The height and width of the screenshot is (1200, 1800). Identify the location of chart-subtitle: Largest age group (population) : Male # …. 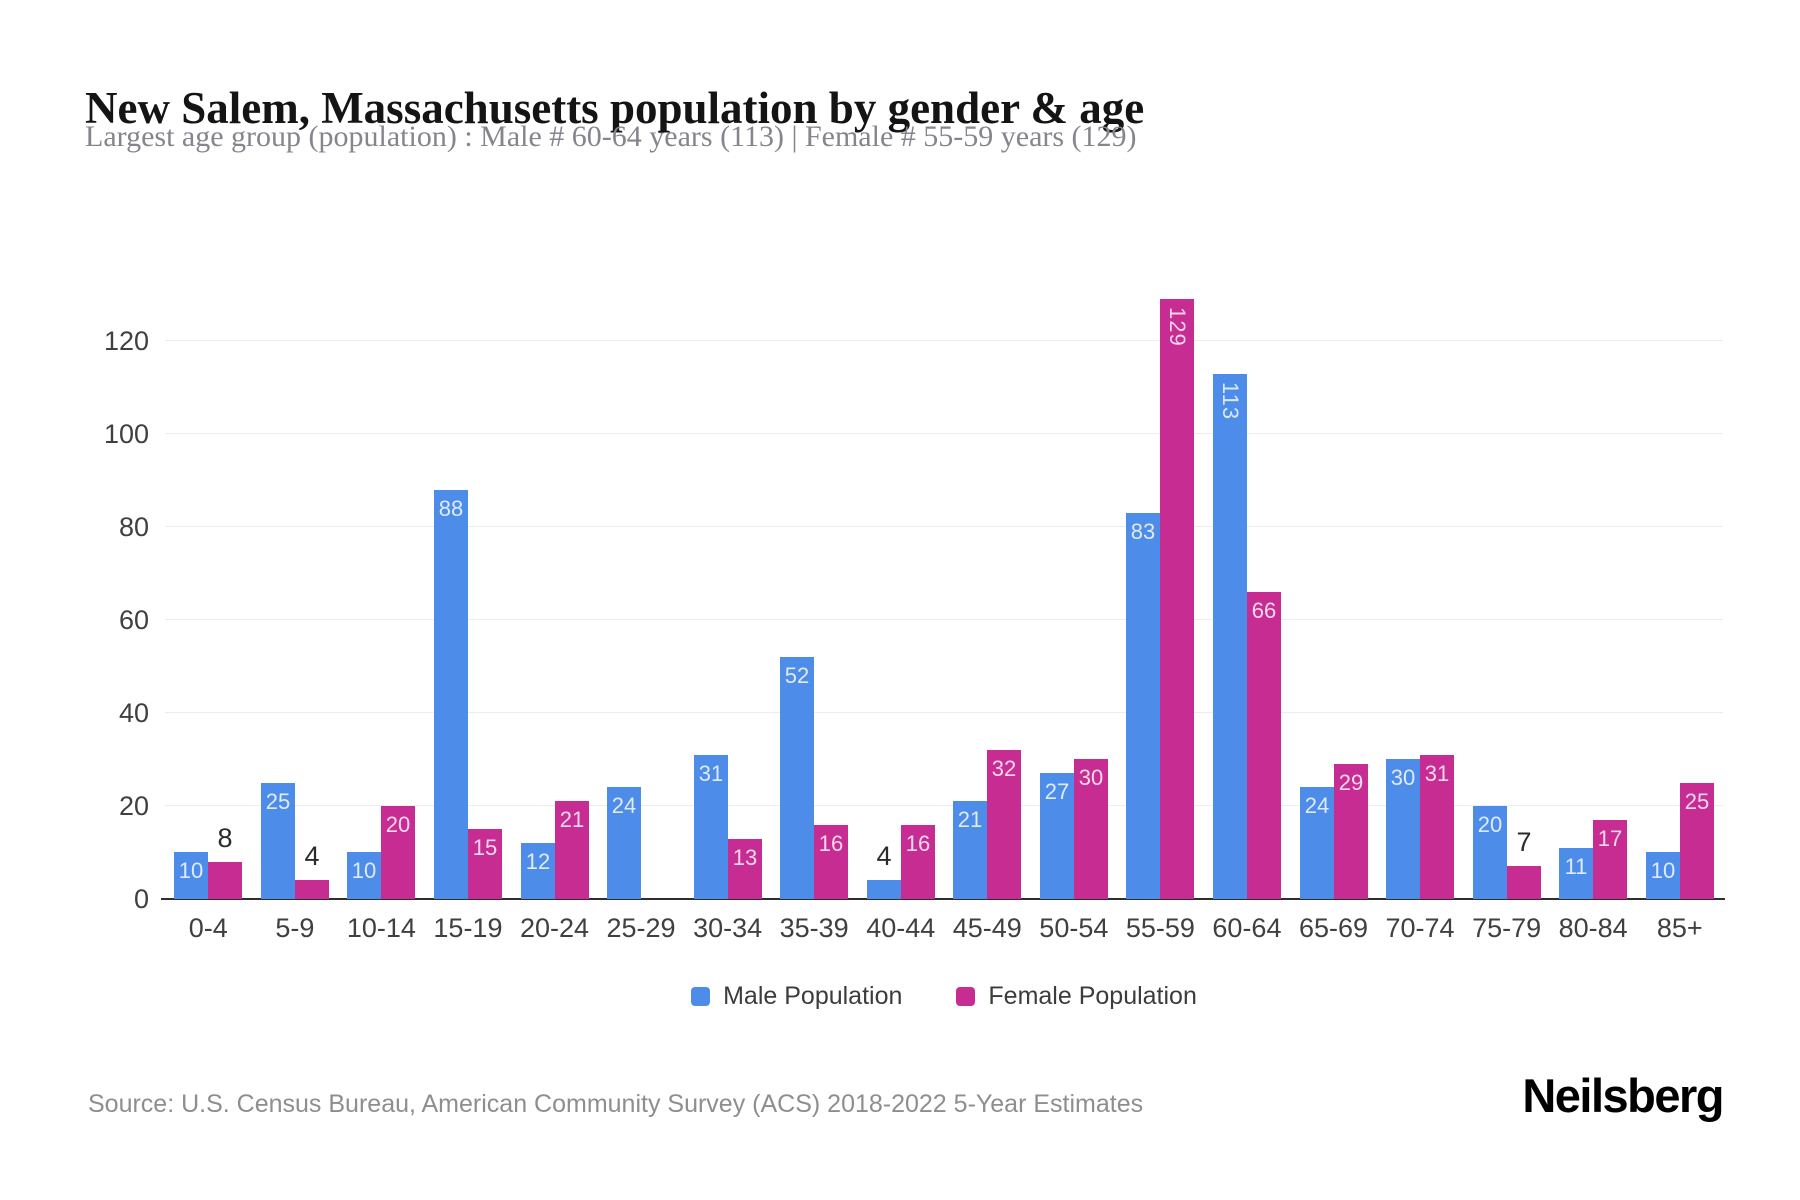
(611, 136).